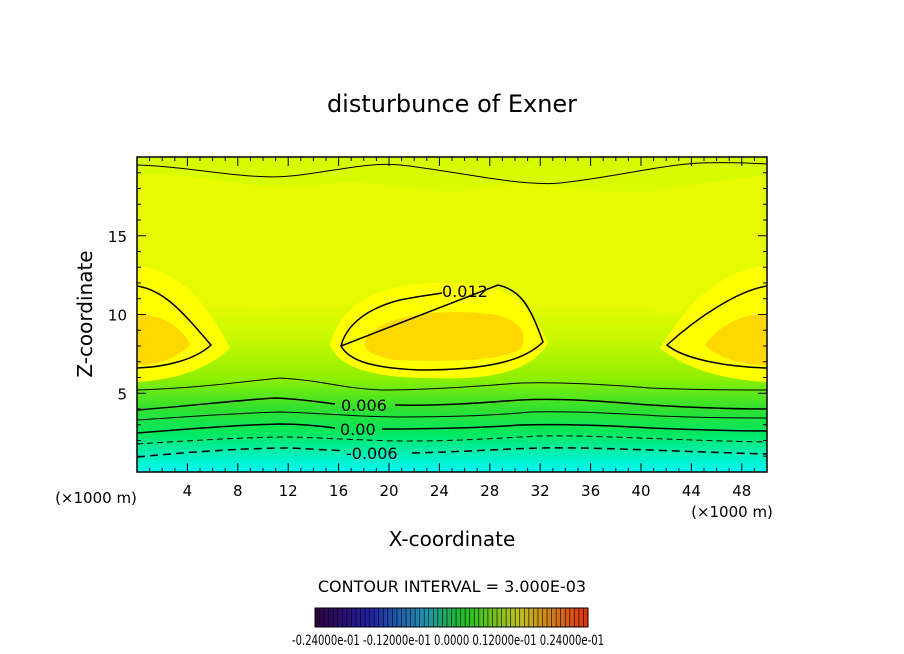 This screenshot has width=904, height=654. Describe the element at coordinates (96, 498) in the screenshot. I see `y-unit-label: (×1000 m)` at that location.